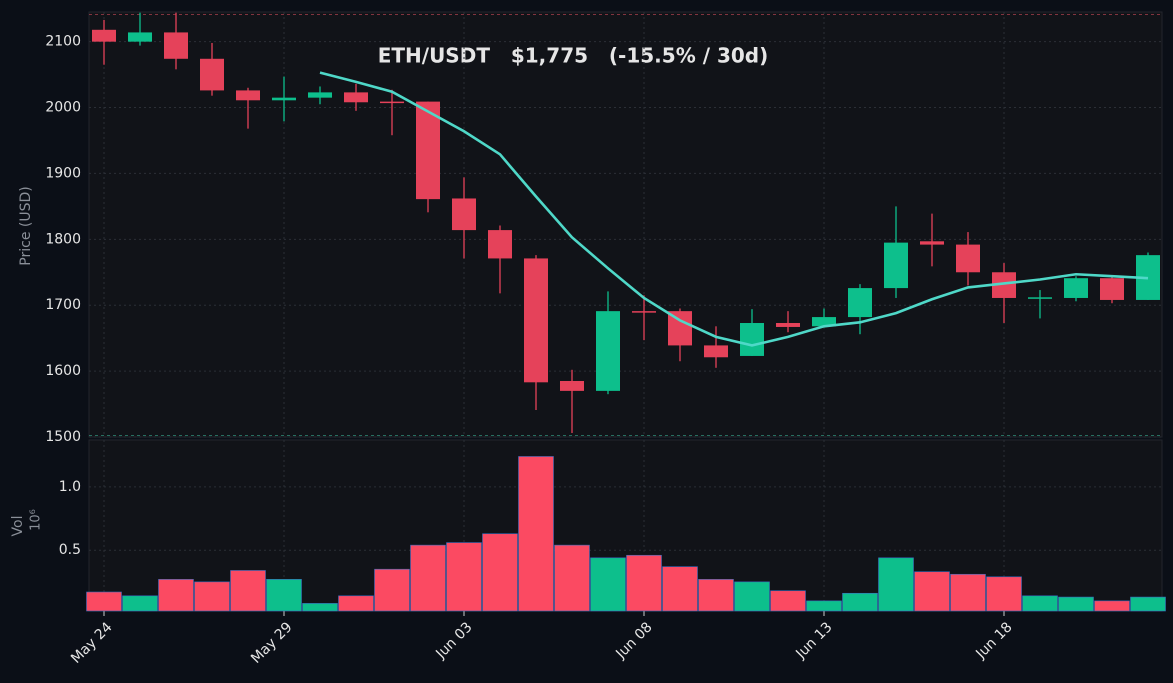  Describe the element at coordinates (633, 640) in the screenshot. I see `x-tick-label: Jun 08` at that location.